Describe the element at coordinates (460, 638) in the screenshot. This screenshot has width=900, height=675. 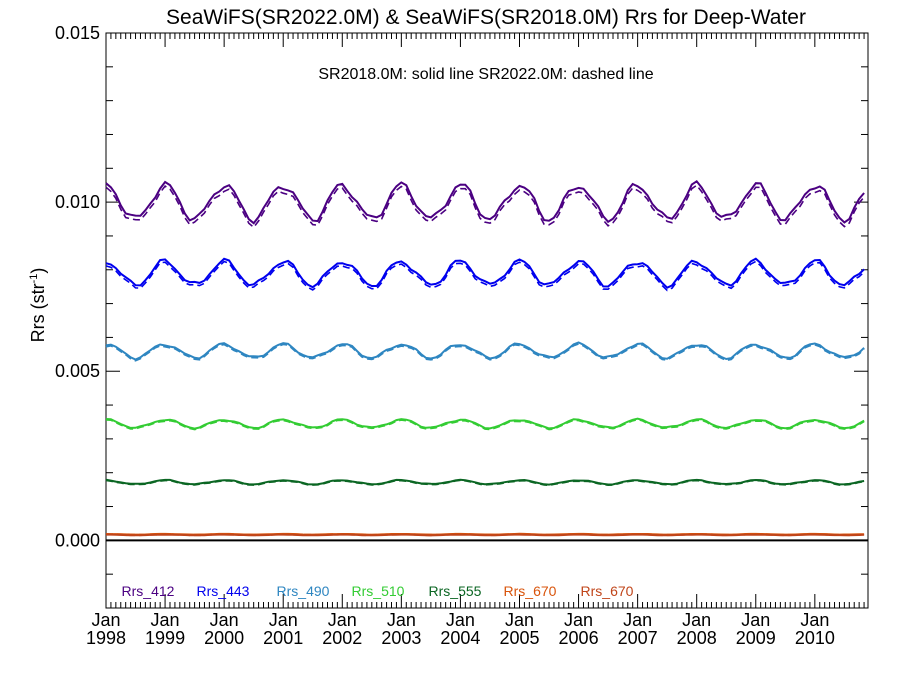
I see `x-tick-label-year: 2004` at that location.